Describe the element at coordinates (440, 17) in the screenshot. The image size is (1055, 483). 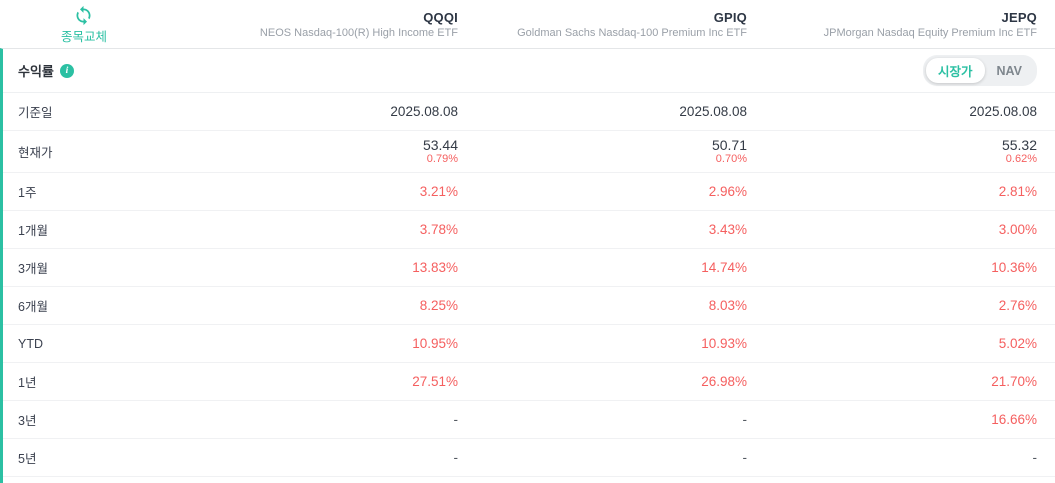
I see `ticker-qqqi: QQQI` at that location.